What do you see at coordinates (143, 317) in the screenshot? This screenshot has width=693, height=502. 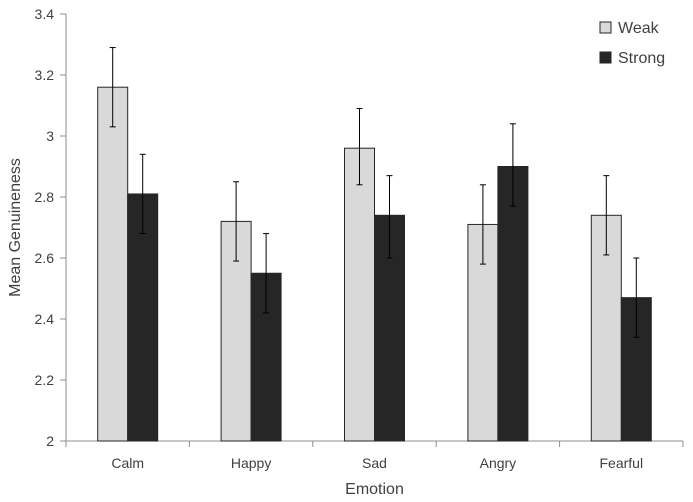 I see `bar-strong-calm` at bounding box center [143, 317].